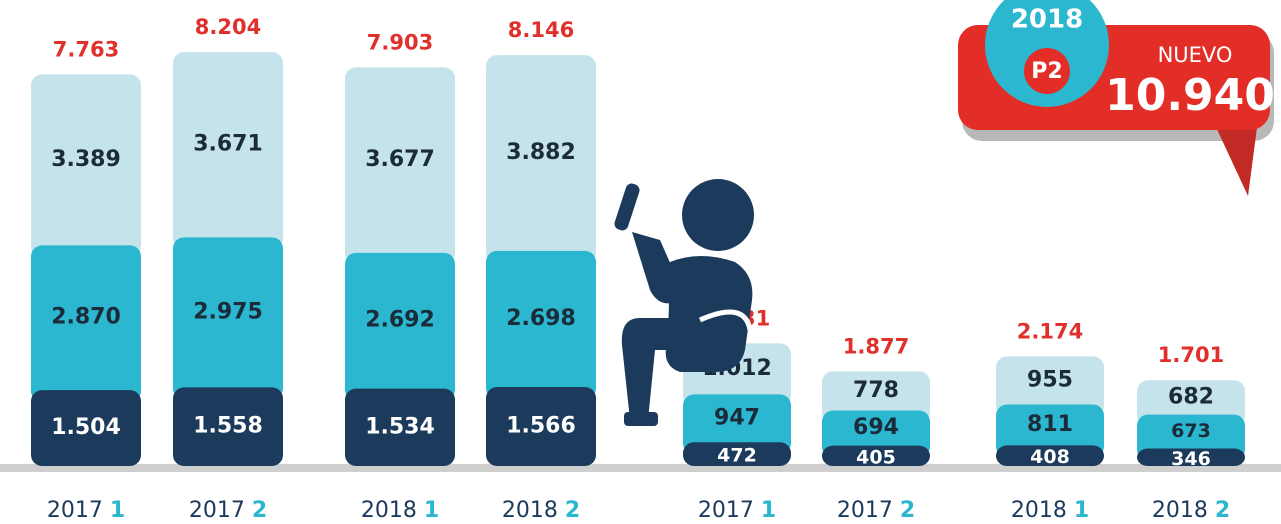 Image resolution: width=1281 pixels, height=524 pixels. I want to click on segment-label: 1.558, so click(228, 426).